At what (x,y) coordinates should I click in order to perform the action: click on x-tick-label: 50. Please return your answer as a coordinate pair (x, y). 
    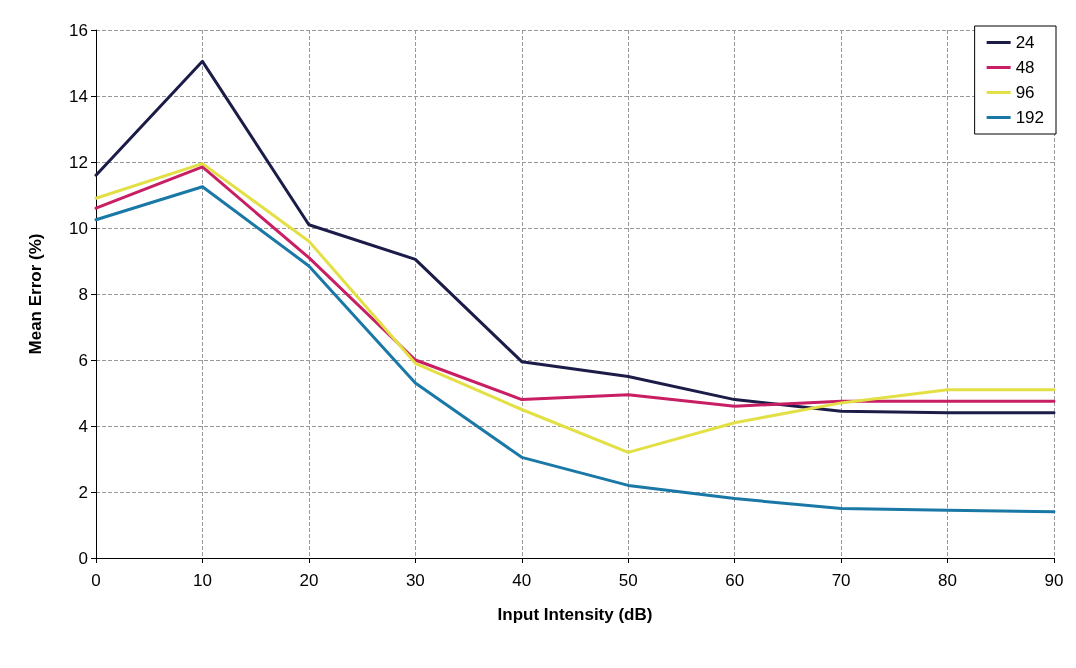
    Looking at the image, I should click on (628, 580).